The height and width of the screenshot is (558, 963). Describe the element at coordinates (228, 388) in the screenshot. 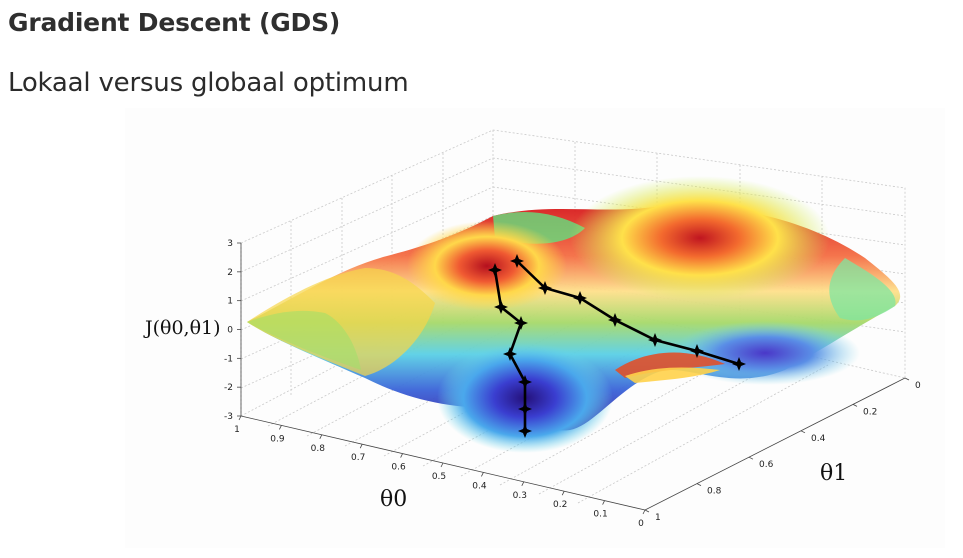

I see `z-tick-label: -2` at that location.